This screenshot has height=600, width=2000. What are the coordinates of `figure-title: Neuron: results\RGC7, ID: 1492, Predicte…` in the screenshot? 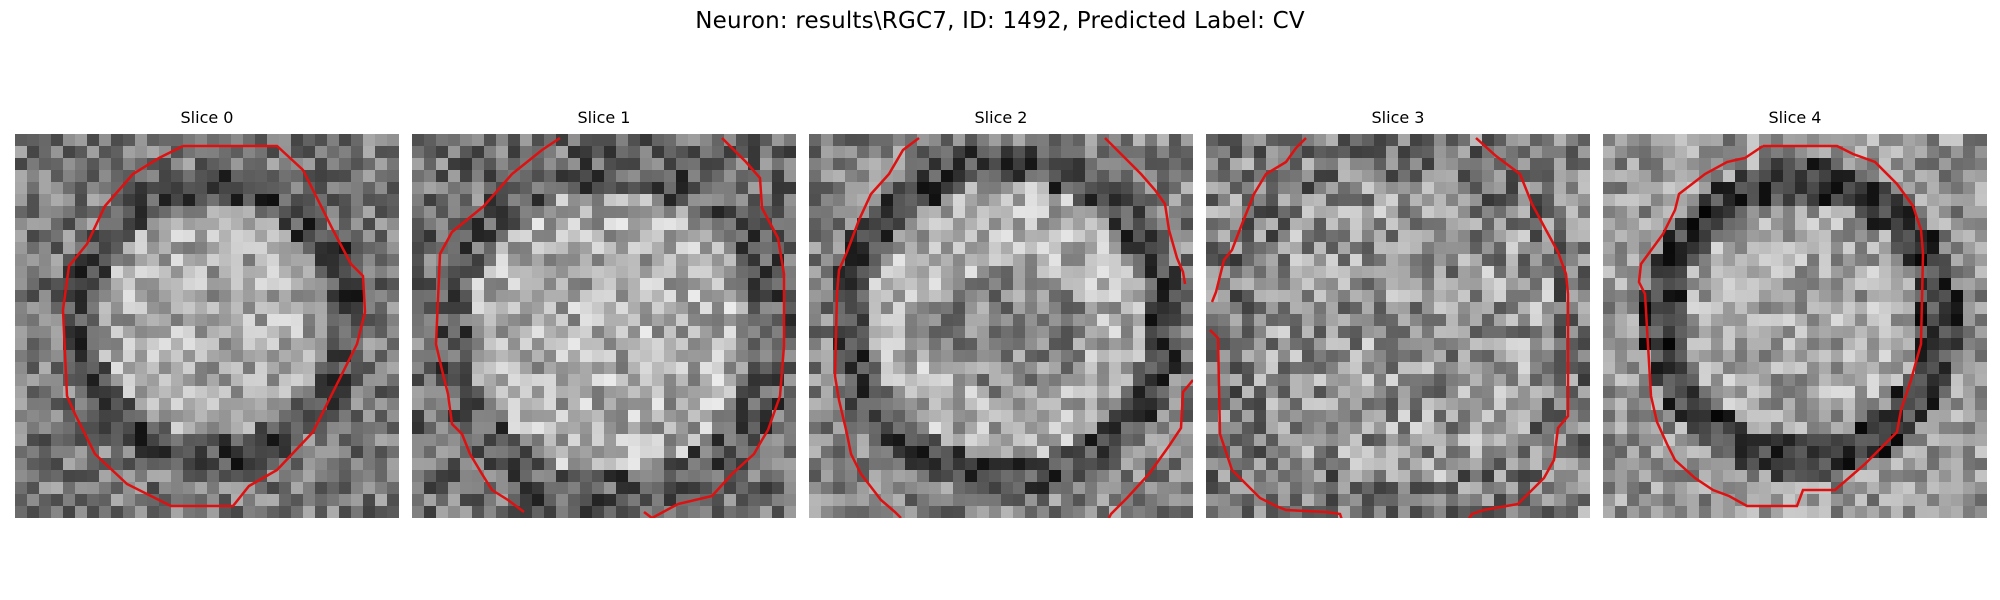 It's located at (1000, 21).